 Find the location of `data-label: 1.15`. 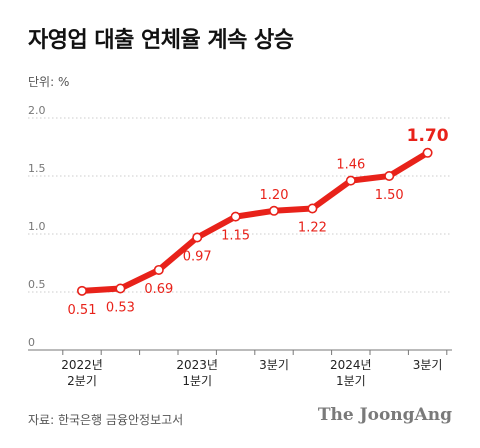

data-label: 1.15 is located at coordinates (235, 236).